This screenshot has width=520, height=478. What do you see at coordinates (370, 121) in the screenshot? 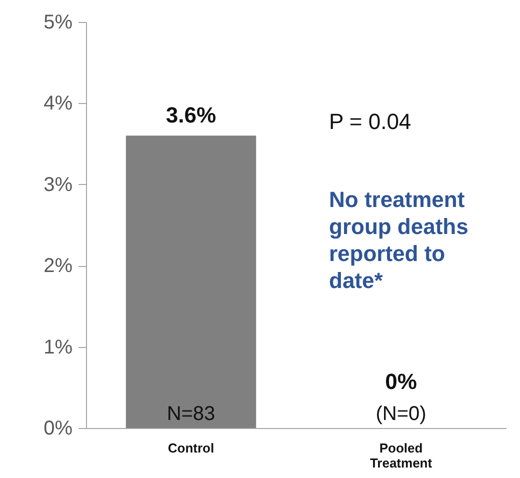
I see `annotation: P = 0.04` at bounding box center [370, 121].